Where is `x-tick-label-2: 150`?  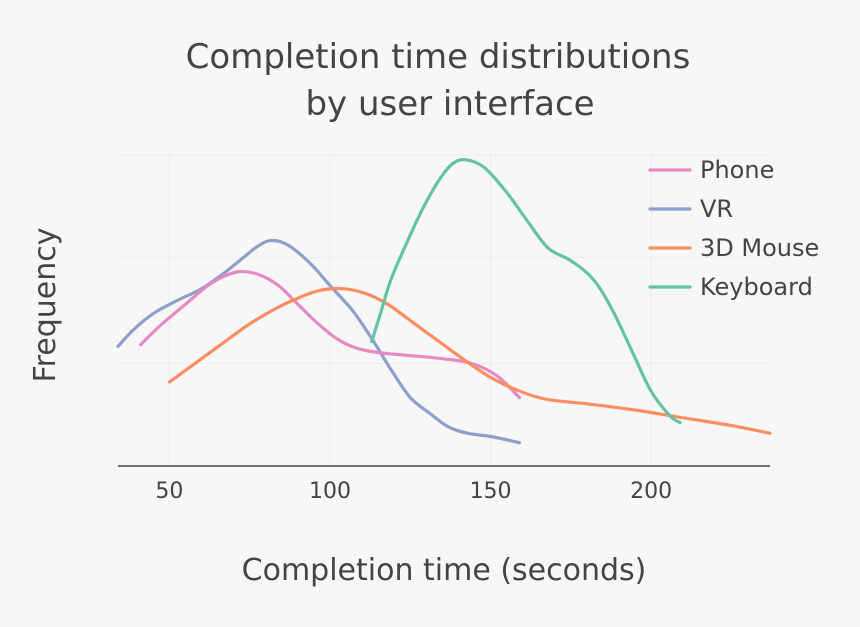
x-tick-label-2: 150 is located at coordinates (491, 491).